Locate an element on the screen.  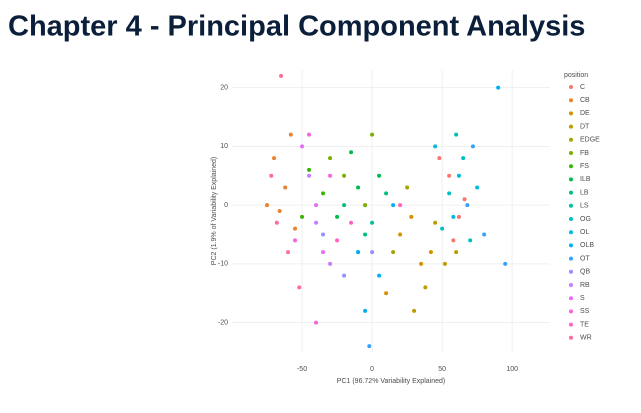
legend-label: QB is located at coordinates (585, 272).